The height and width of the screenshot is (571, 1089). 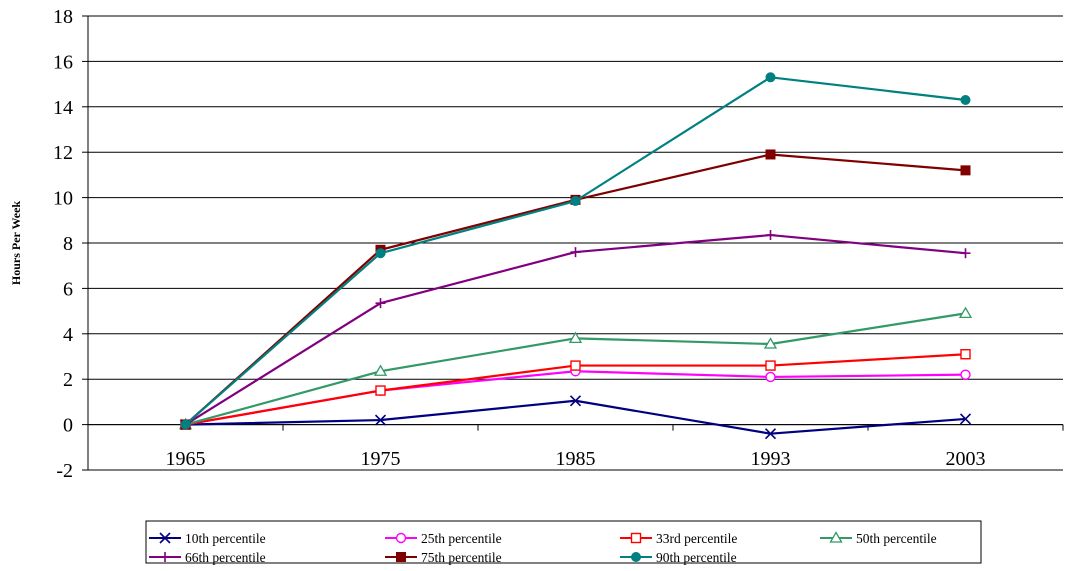 What do you see at coordinates (16, 243) in the screenshot?
I see `y-axis-title: Hours Per Week` at bounding box center [16, 243].